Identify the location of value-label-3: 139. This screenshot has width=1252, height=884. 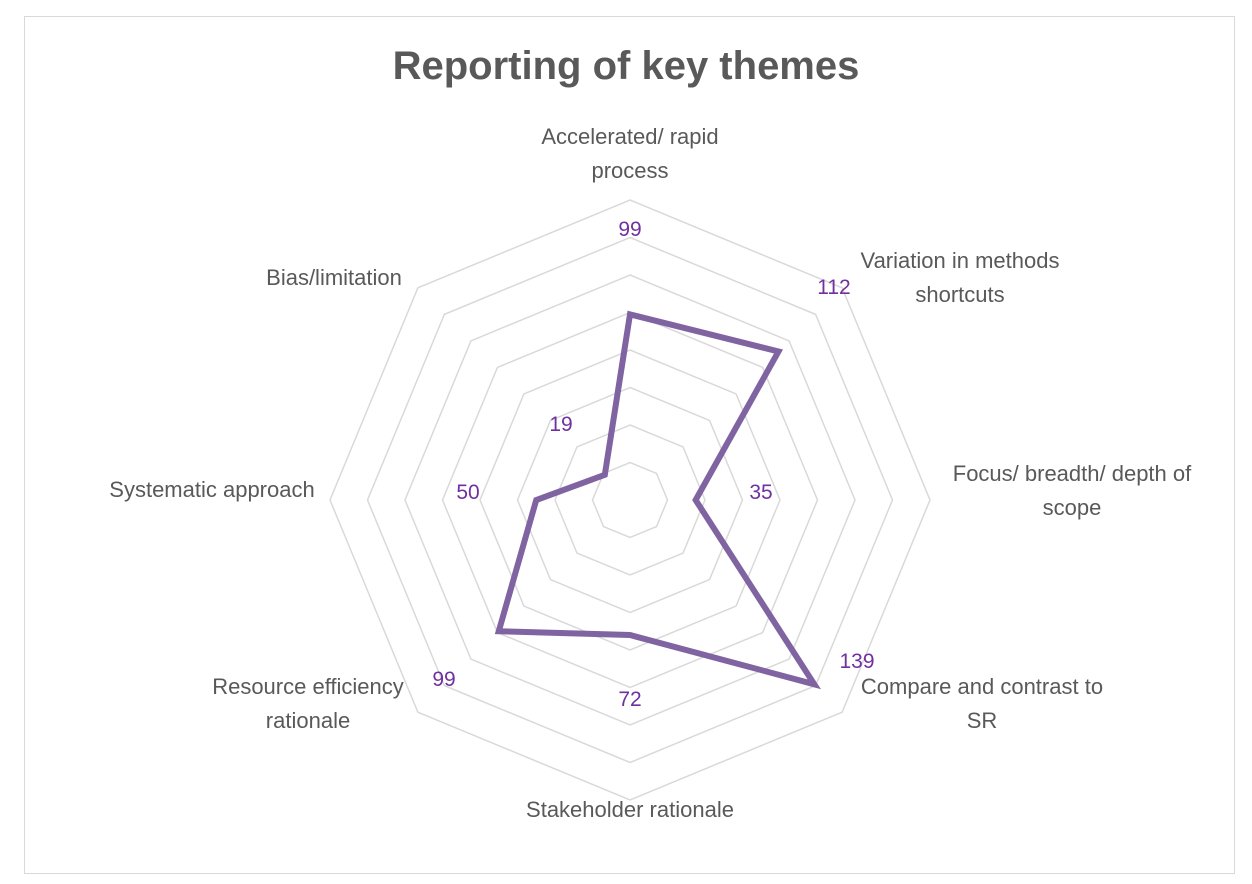
(856, 661).